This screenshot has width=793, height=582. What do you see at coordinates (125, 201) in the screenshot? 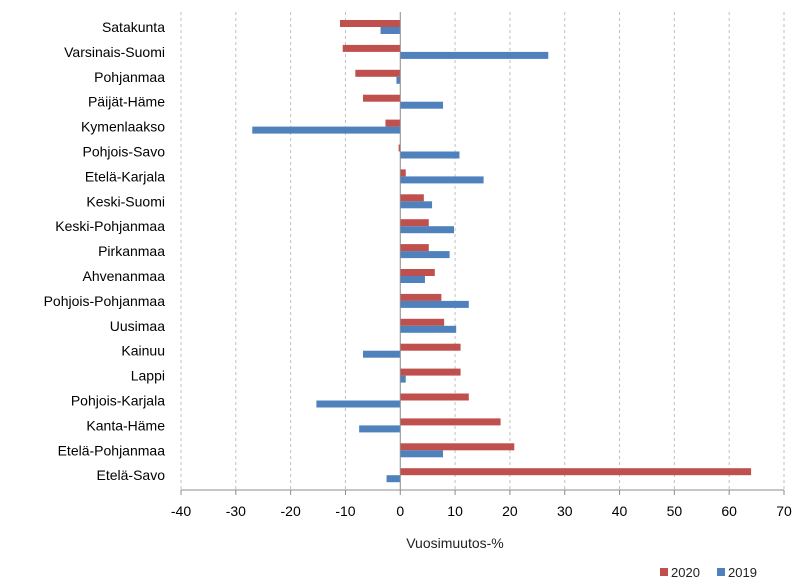
I see `category-label: Keski-Suomi` at bounding box center [125, 201].